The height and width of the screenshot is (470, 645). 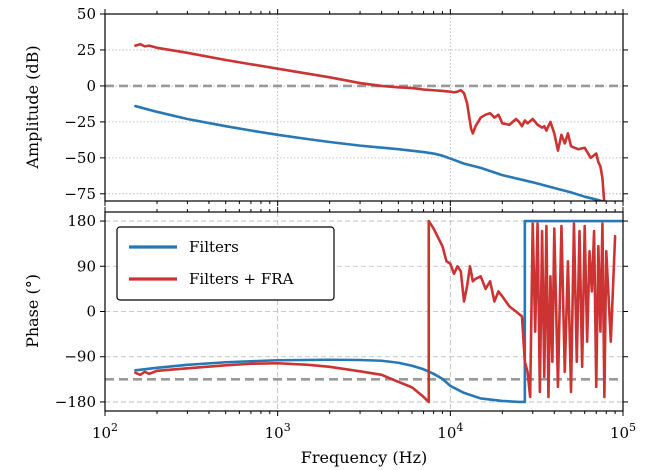 I want to click on phase-ytick-label: −180, so click(x=75, y=402).